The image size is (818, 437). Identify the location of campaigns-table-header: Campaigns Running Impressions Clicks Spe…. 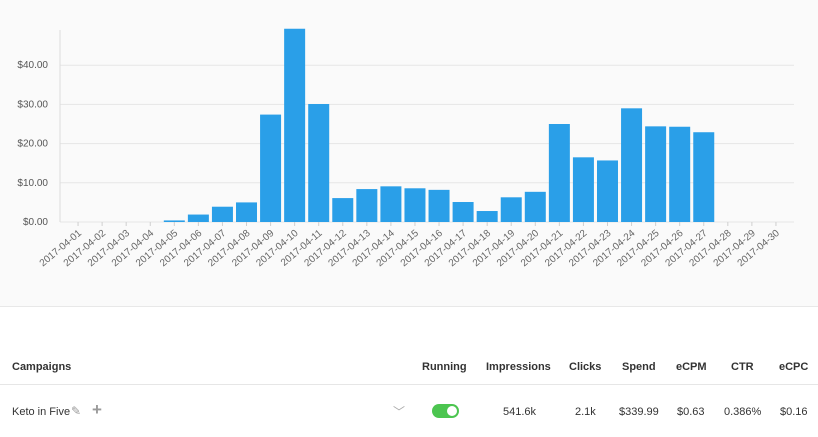
(409, 368).